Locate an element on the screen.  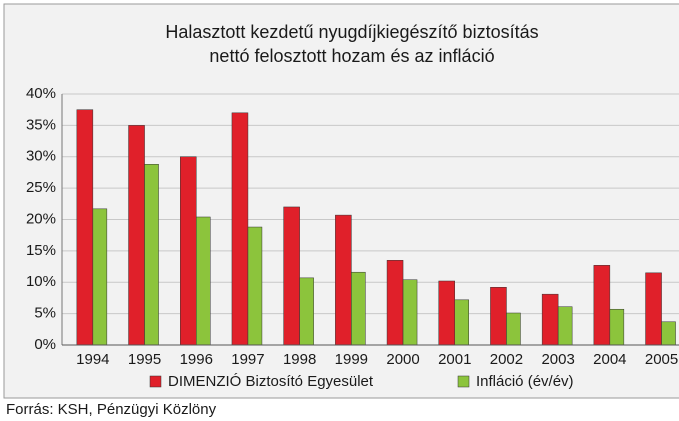
y-tick-label: 5% is located at coordinates (45, 313).